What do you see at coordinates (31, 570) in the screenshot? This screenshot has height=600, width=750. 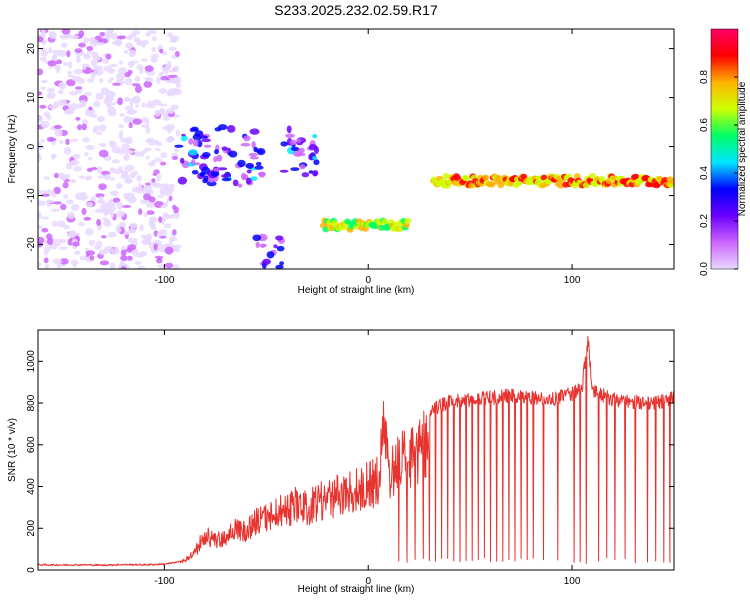 I see `snr-ytick-label: 0` at bounding box center [31, 570].